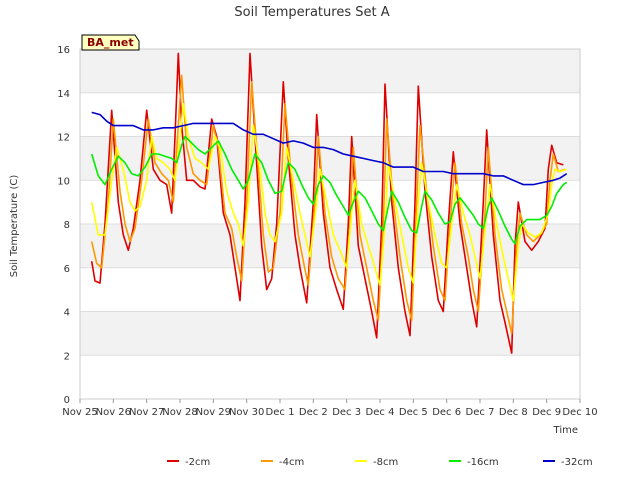 The image size is (640, 480). What do you see at coordinates (546, 412) in the screenshot?
I see `x-tick-label: Dec 9` at bounding box center [546, 412].